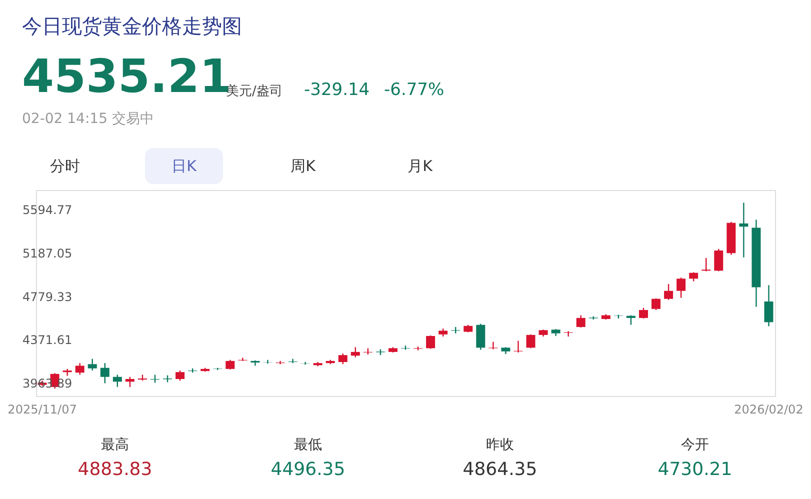 The height and width of the screenshot is (499, 811). Describe the element at coordinates (500, 445) in the screenshot. I see `text: 昨收` at that location.